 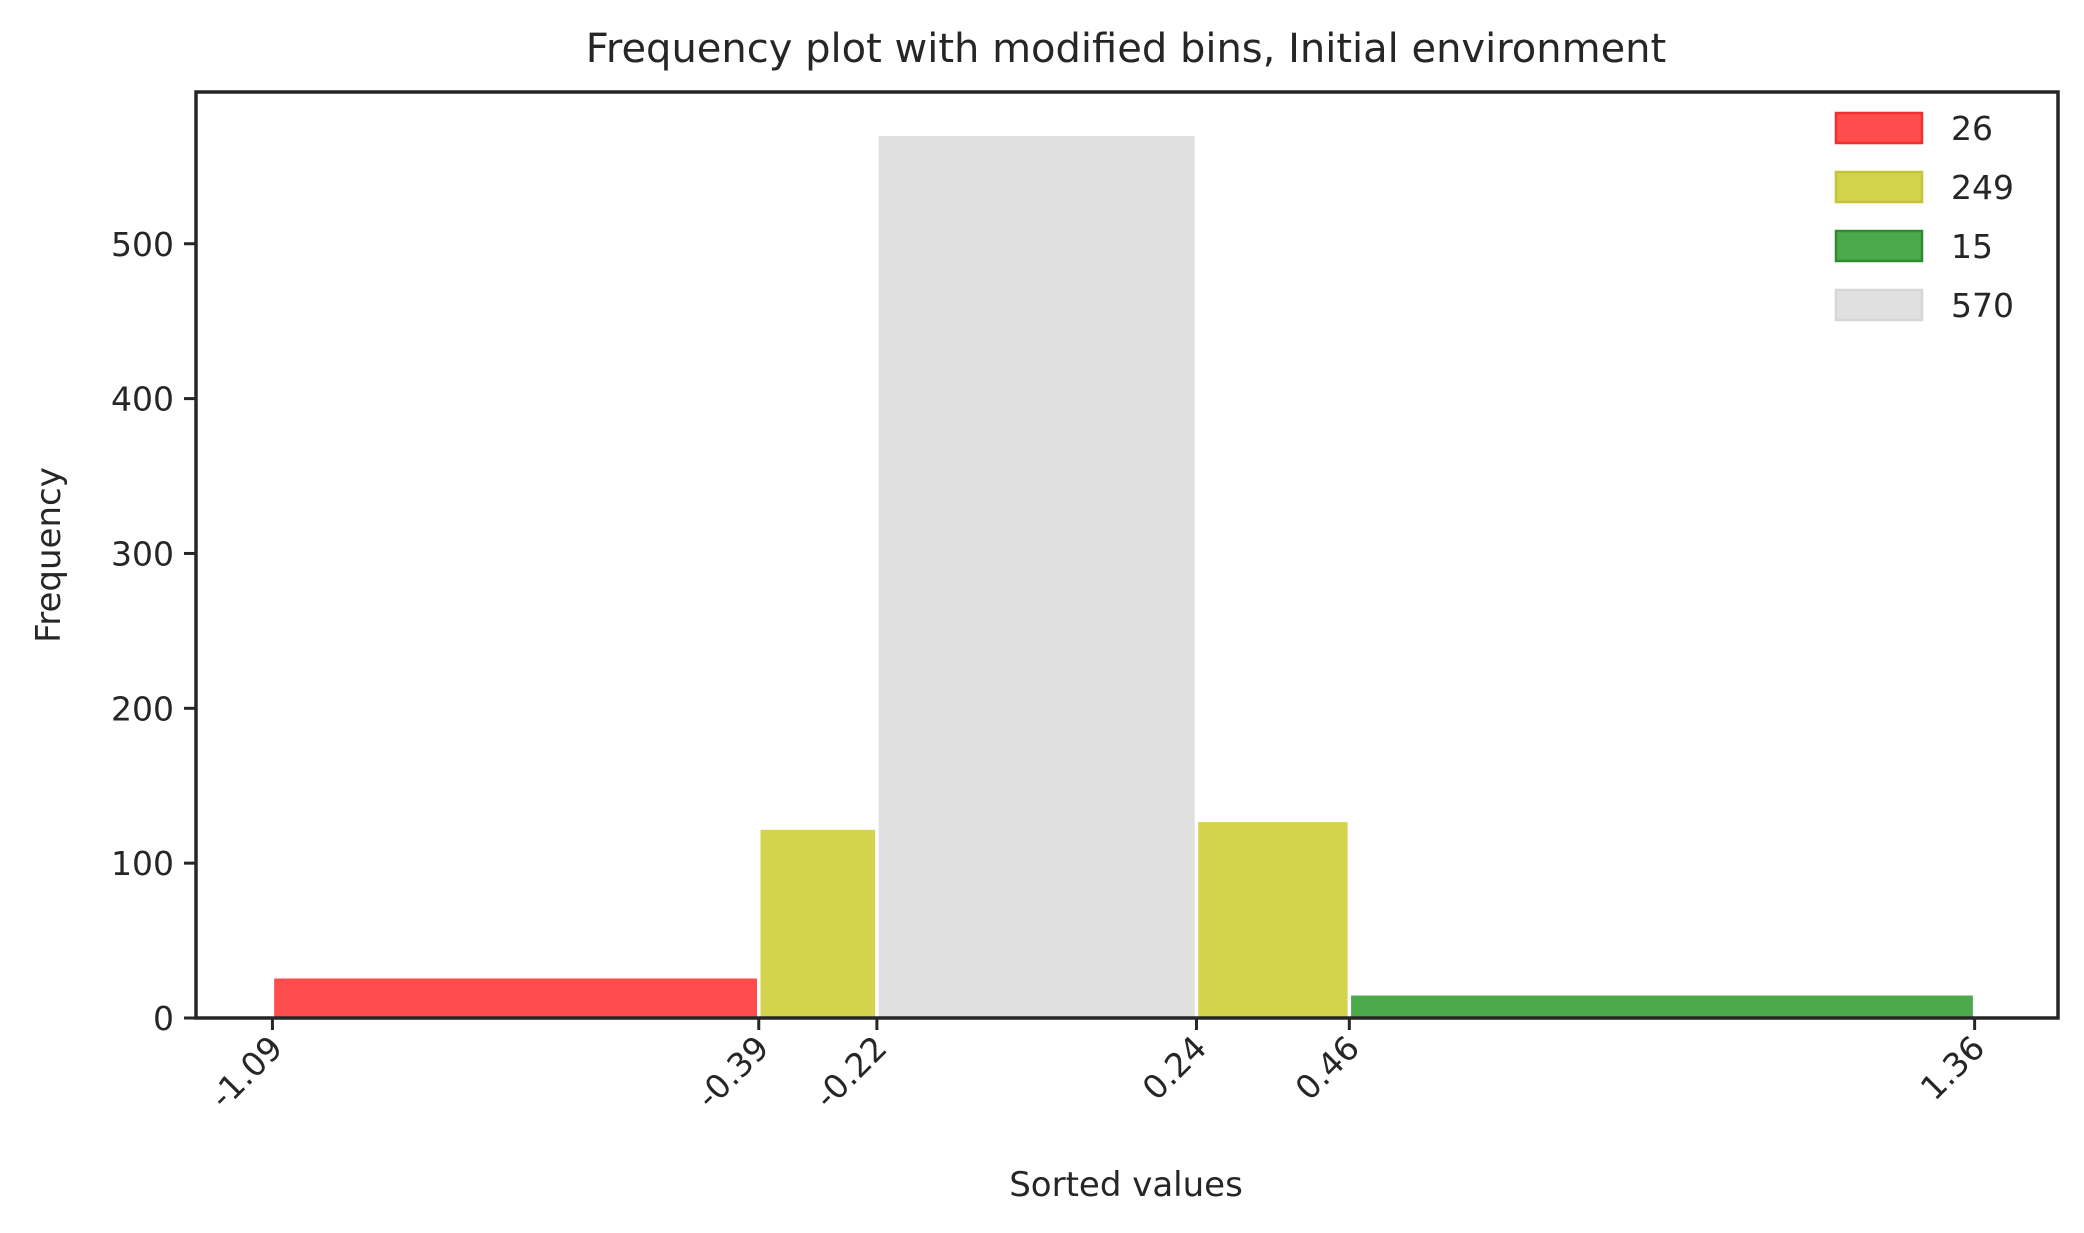 What do you see at coordinates (1972, 246) in the screenshot?
I see `legend-label-2: 15` at bounding box center [1972, 246].